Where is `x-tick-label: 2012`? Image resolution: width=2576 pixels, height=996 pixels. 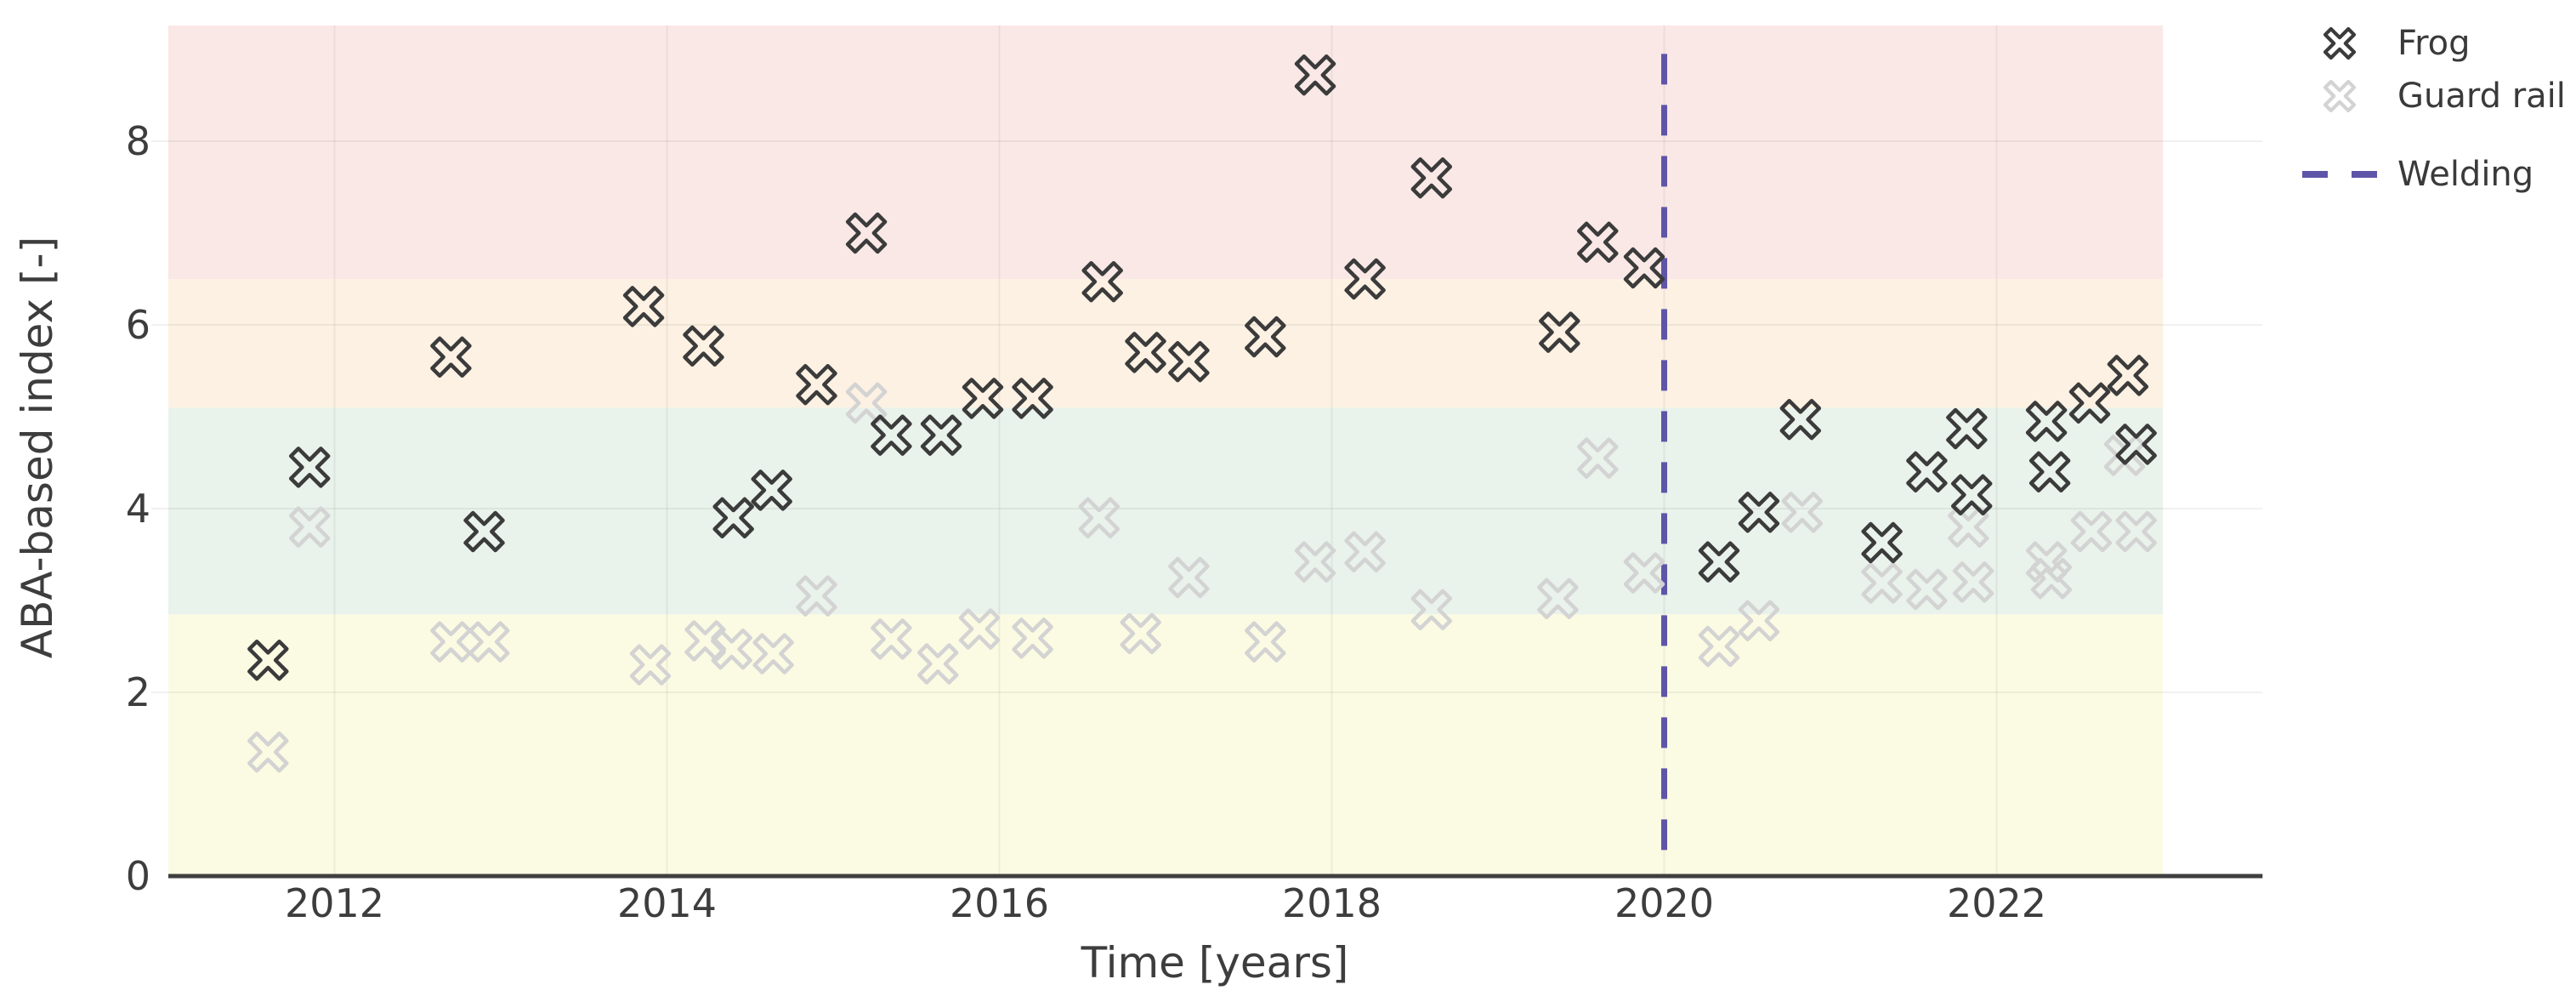
x-tick-label: 2012 is located at coordinates (335, 903).